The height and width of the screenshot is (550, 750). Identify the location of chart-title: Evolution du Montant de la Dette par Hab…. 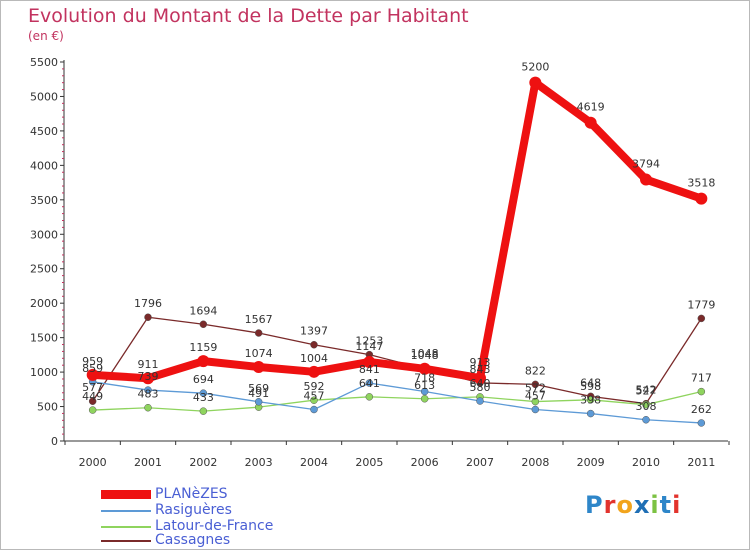
(248, 16).